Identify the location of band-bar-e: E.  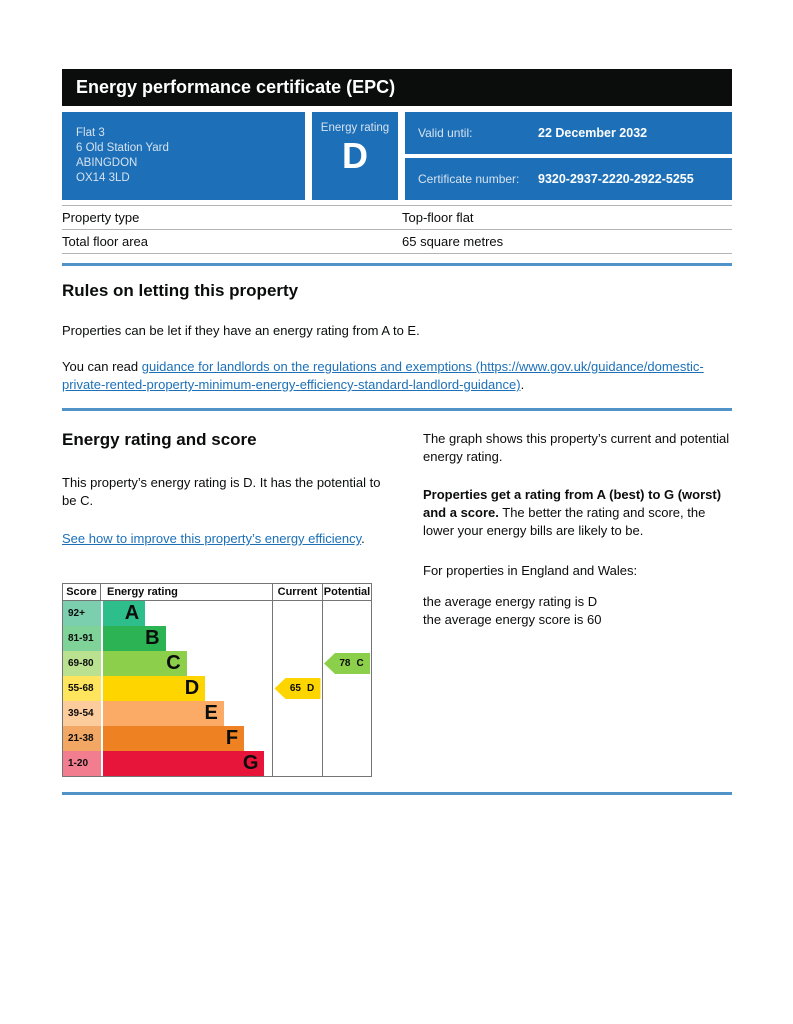
(163, 713).